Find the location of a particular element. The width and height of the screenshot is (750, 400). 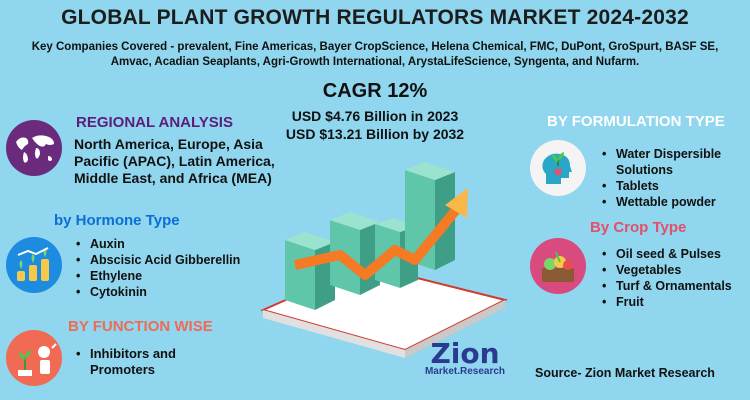

market-value-2023: USD $4.76 Billion in 2023 is located at coordinates (375, 116).